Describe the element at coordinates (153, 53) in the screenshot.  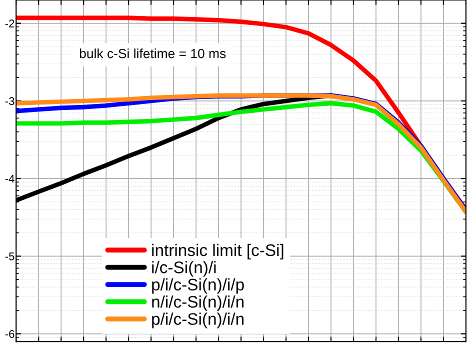
I see `annotation: bulk c-Si lifetime = 10 ms` at that location.